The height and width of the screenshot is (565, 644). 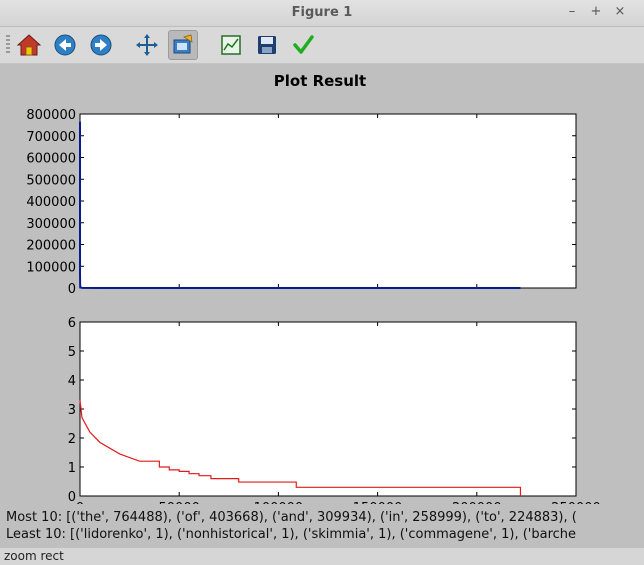 I want to click on bottom-ytick-label: 0, so click(x=72, y=497).